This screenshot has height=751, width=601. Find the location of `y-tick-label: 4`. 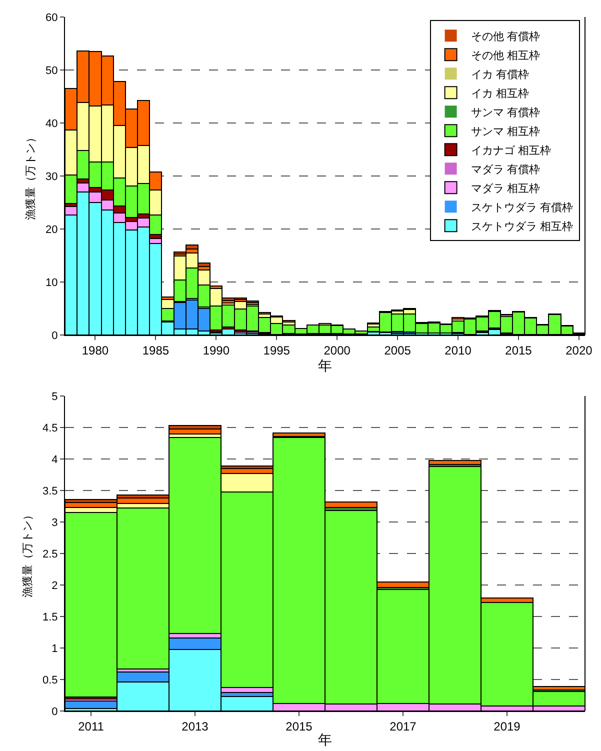

y-tick-label: 4 is located at coordinates (55, 460).